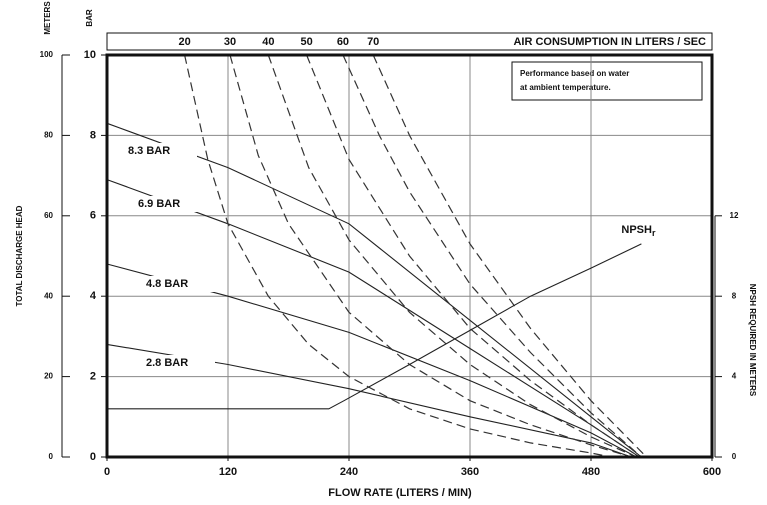 This screenshot has height=505, width=767. Describe the element at coordinates (734, 456) in the screenshot. I see `y2-tick-label: 0` at that location.